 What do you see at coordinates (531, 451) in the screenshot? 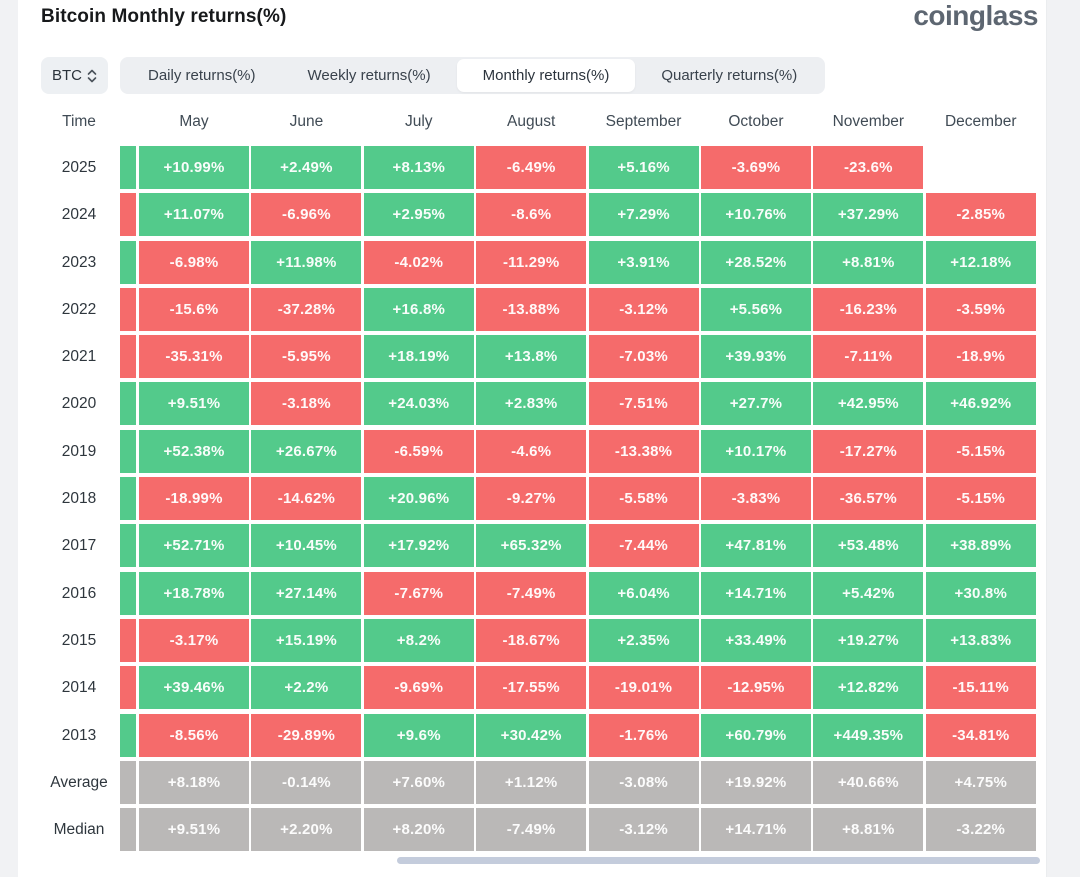
I see `return-cell-august-2019: -4.6%` at bounding box center [531, 451].